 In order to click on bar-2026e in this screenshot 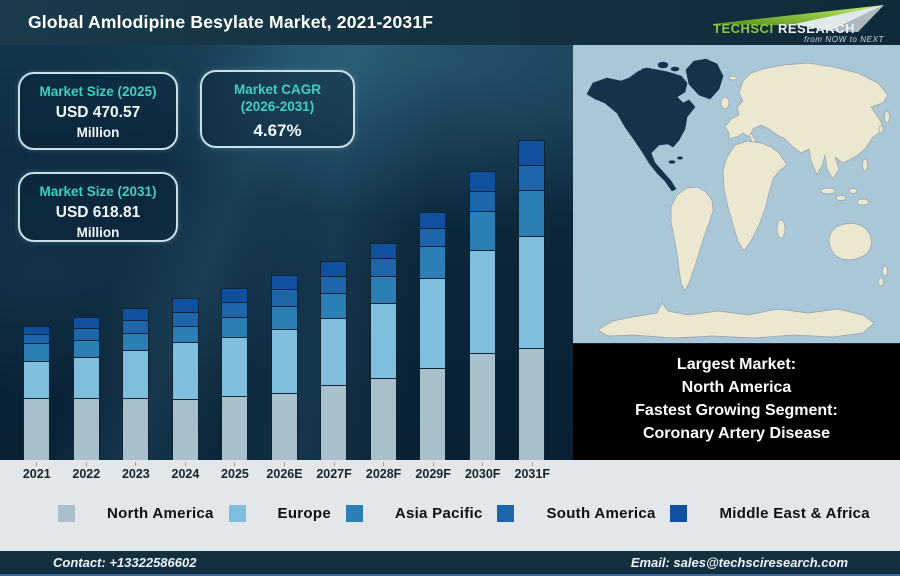, I will do `click(284, 367)`.